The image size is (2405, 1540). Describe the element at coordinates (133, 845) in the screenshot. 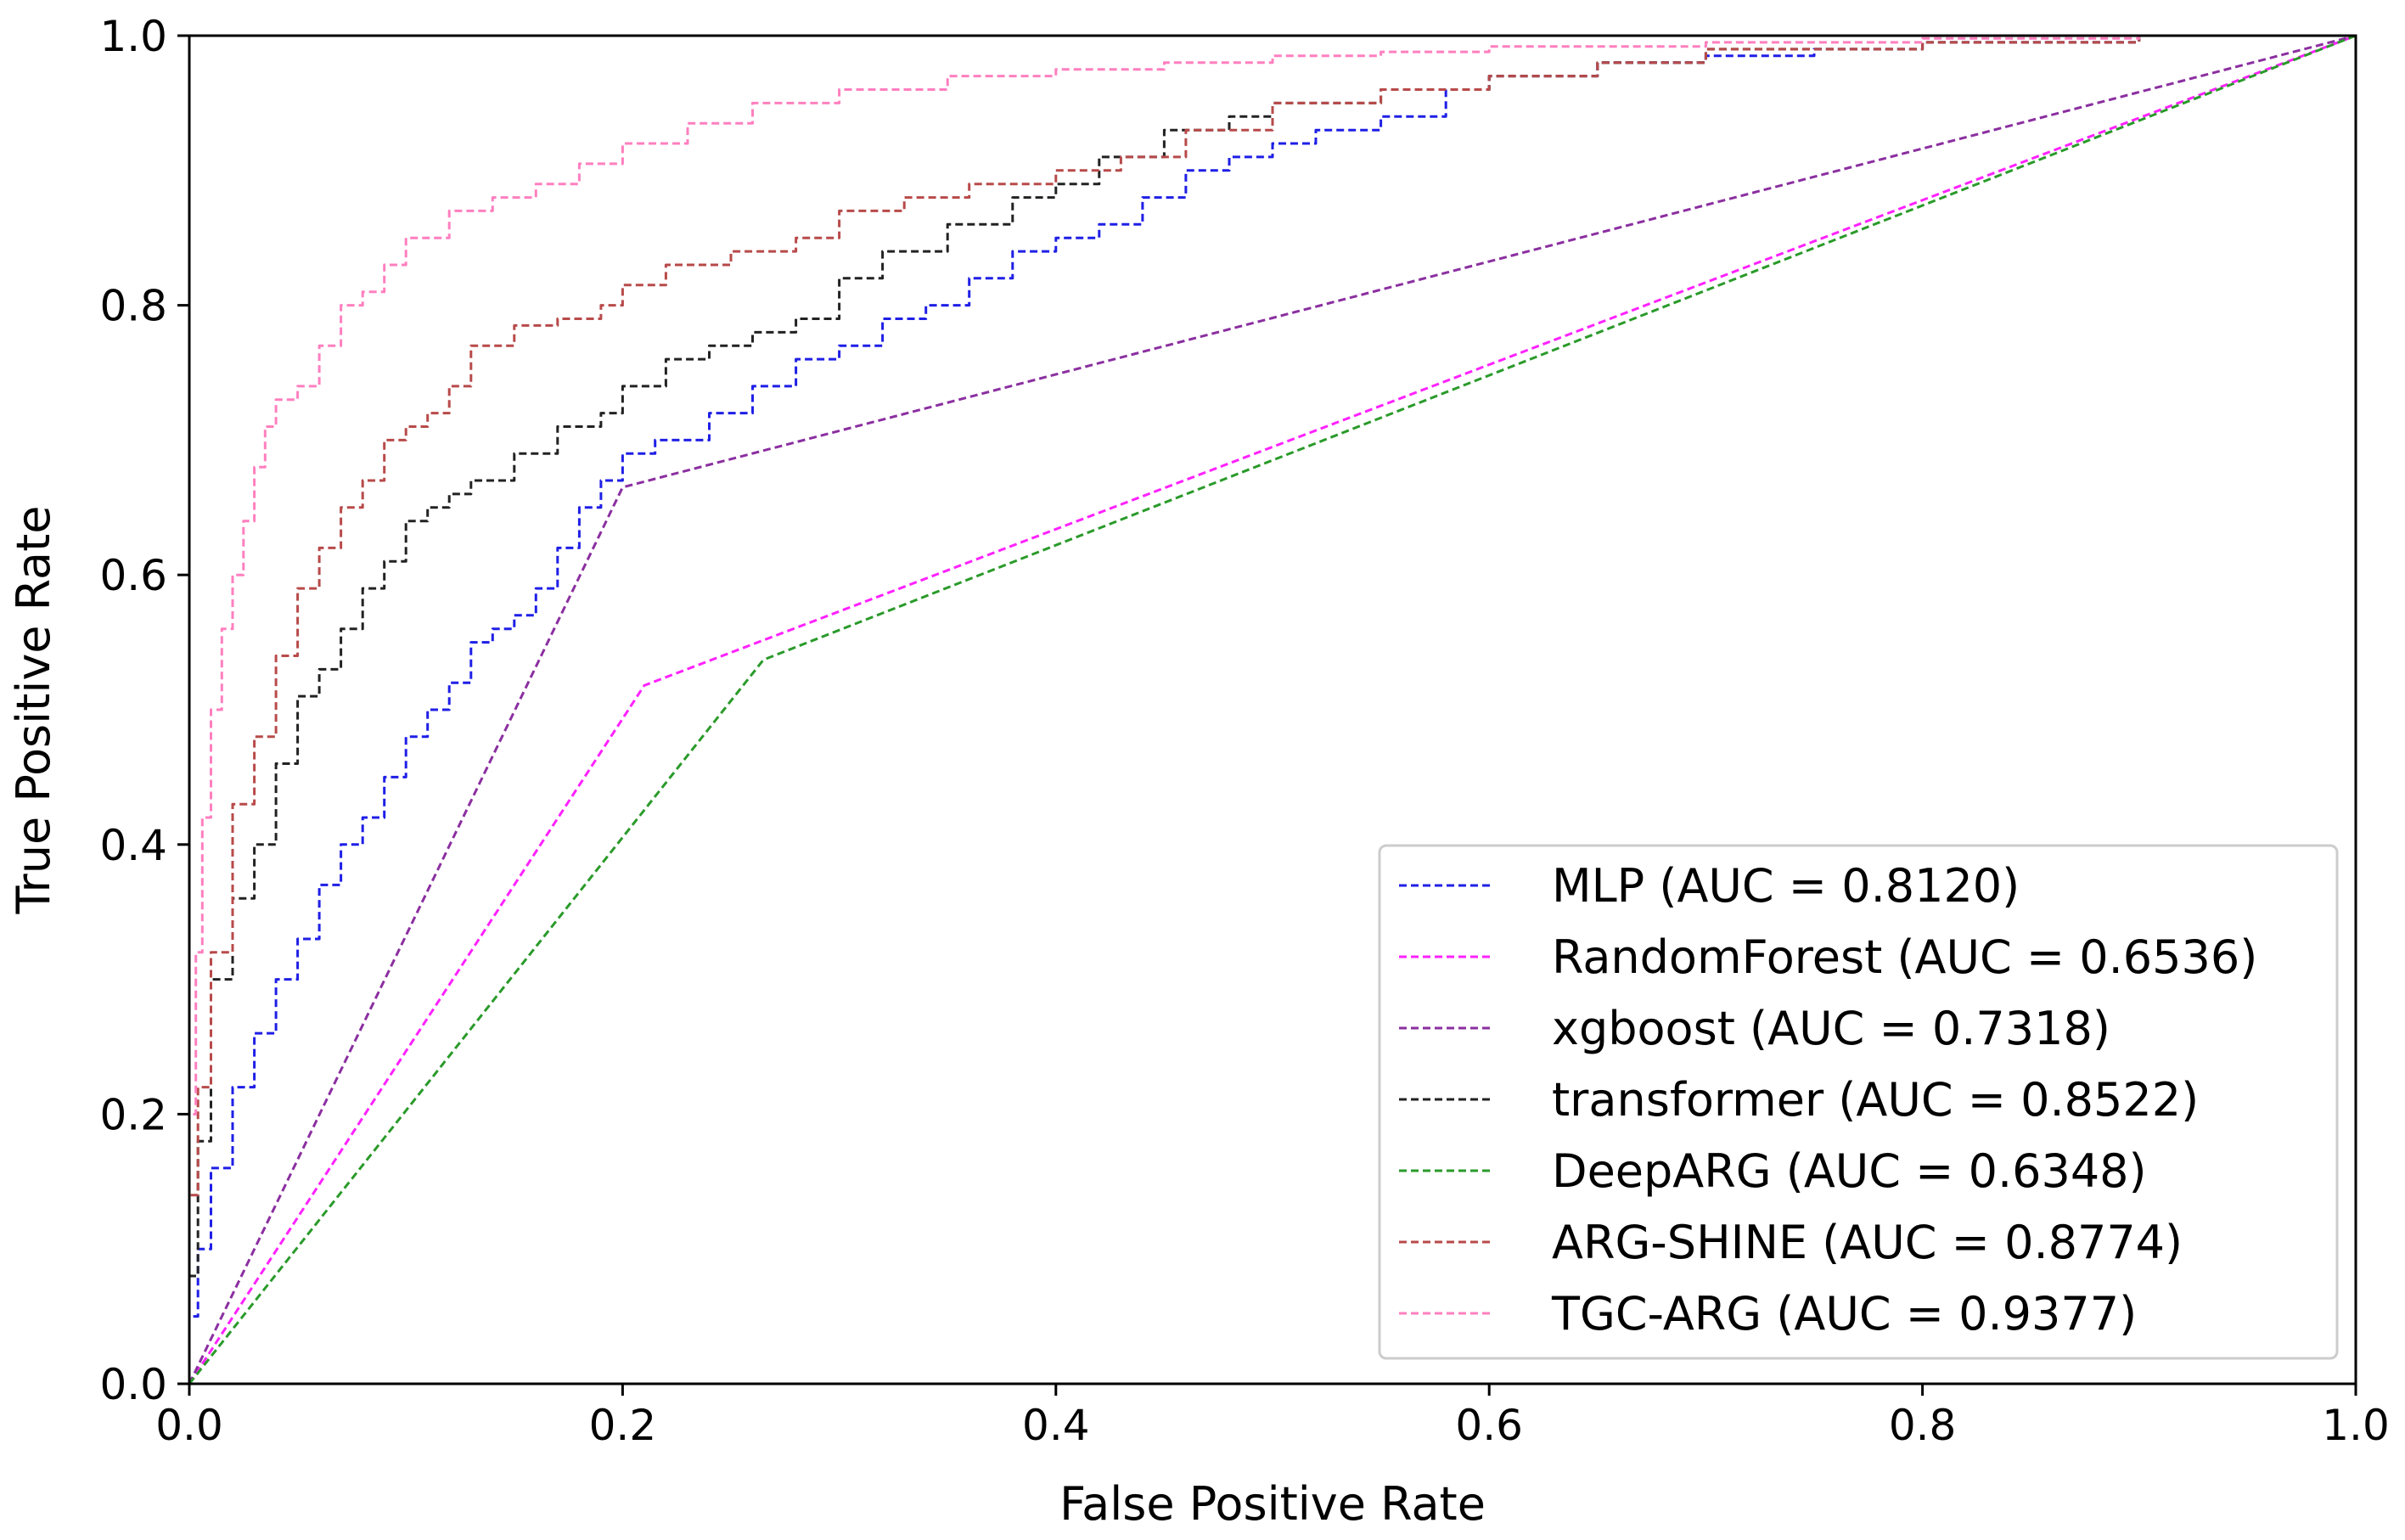

I see `y-tick-label: 0.4` at that location.